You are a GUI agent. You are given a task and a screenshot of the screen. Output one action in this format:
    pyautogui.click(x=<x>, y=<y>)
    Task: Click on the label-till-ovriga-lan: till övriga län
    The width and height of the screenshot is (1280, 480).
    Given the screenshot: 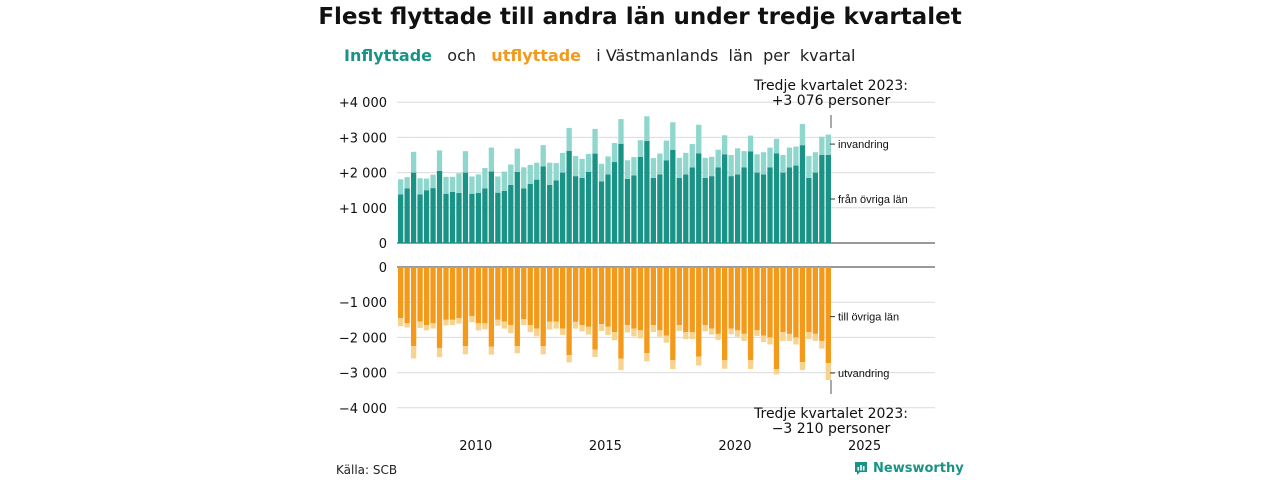 What is the action you would take?
    pyautogui.click(x=868, y=318)
    